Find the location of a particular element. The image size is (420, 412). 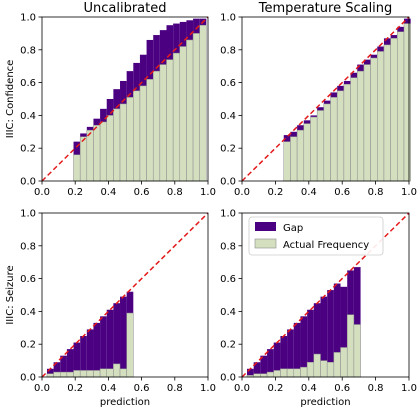

legend-actual-label: Actual Frequency is located at coordinates (326, 245).